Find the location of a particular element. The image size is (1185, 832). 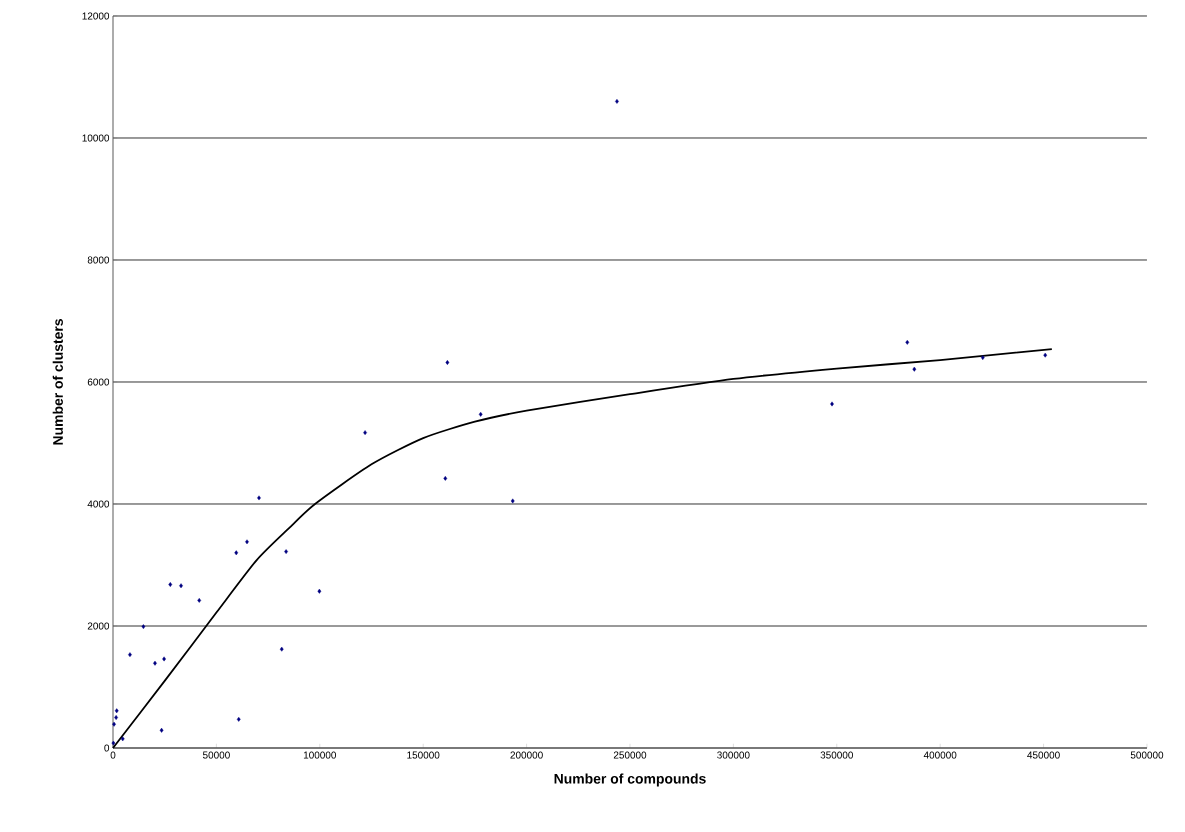

y-tick-label: 4000 is located at coordinates (98, 504).